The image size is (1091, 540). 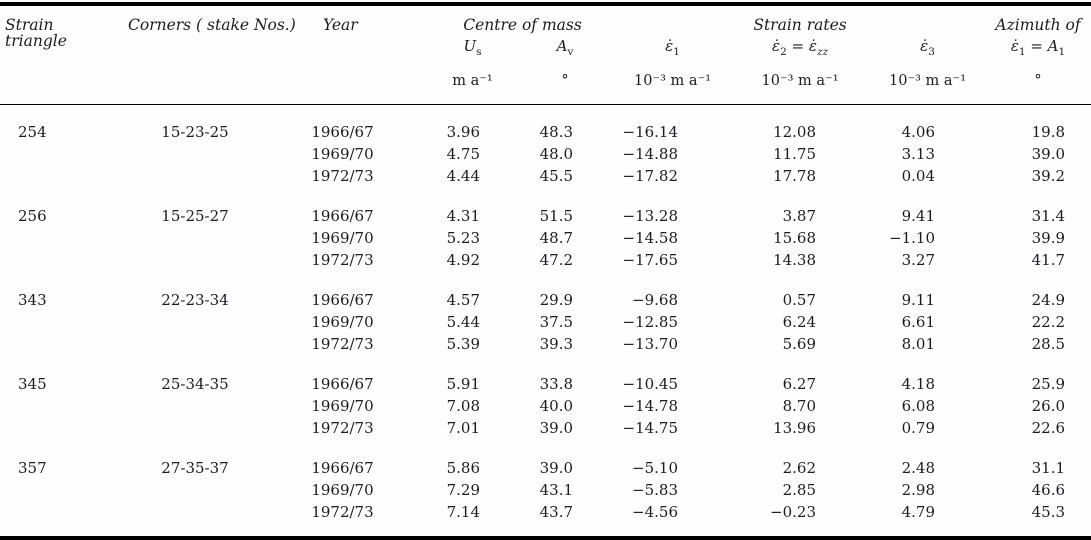 What do you see at coordinates (918, 490) in the screenshot?
I see `cell-e3: 2.98` at bounding box center [918, 490].